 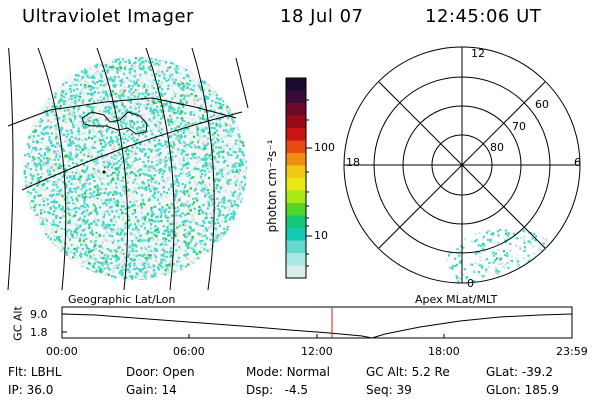 I want to click on coastline, so click(x=114, y=123).